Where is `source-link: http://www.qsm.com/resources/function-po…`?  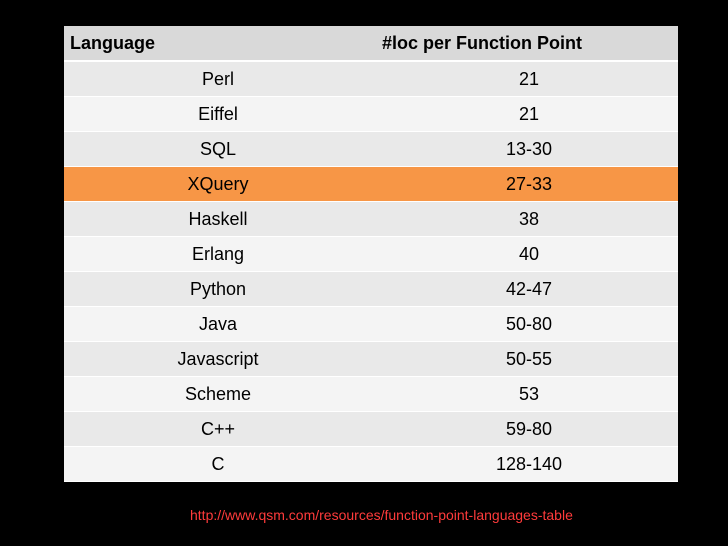 source-link: http://www.qsm.com/resources/function-po… is located at coordinates (381, 515).